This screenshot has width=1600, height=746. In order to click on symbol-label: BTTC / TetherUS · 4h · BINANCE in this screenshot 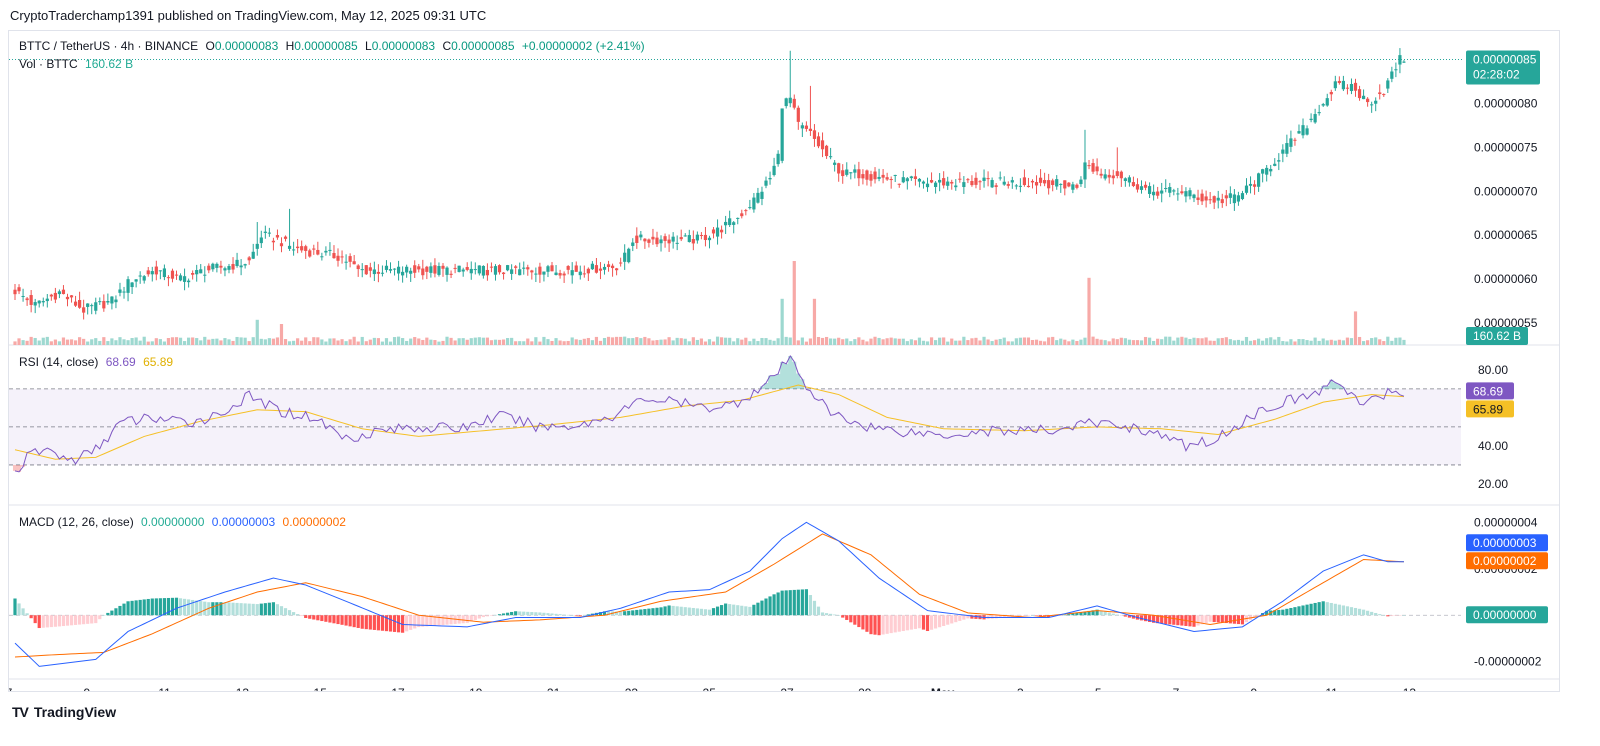, I will do `click(109, 46)`.